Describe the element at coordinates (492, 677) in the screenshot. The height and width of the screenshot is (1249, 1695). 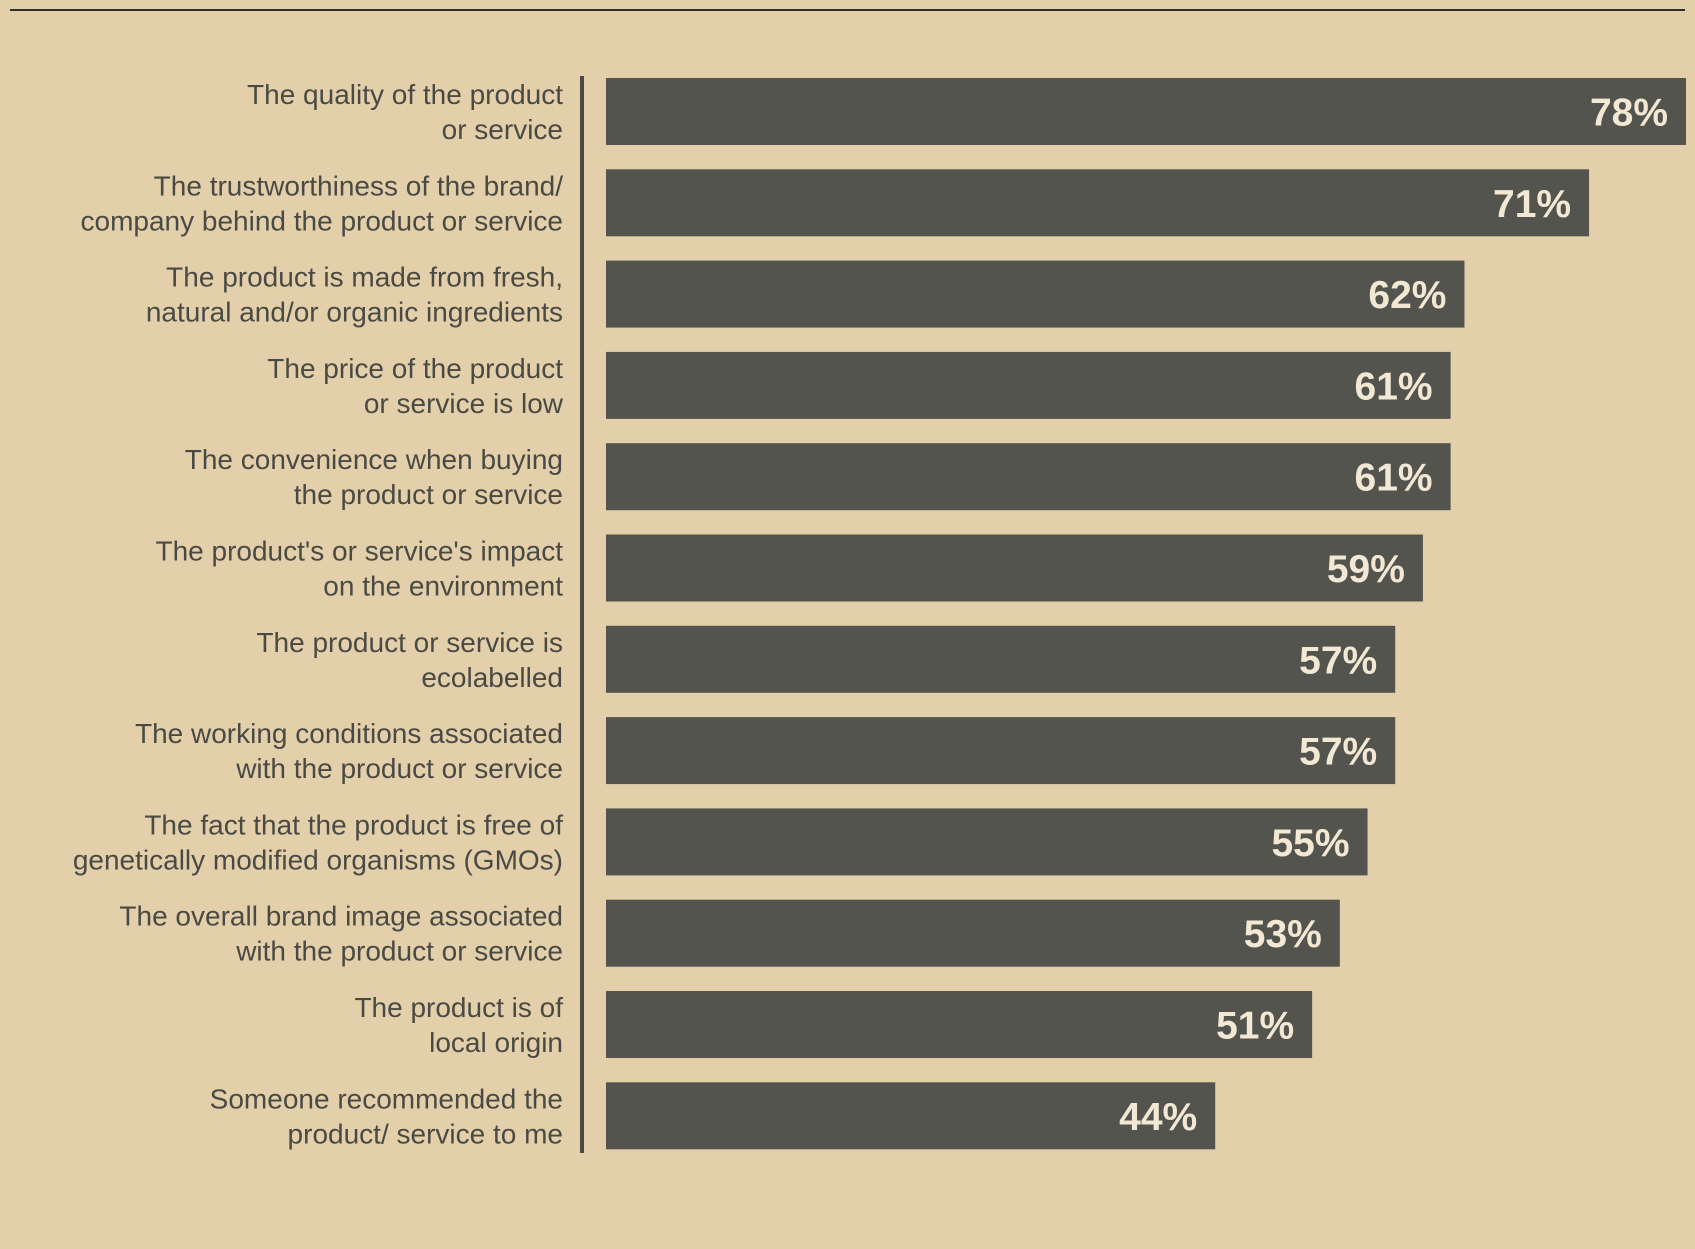
I see `category-label-line: ecolabelled` at that location.